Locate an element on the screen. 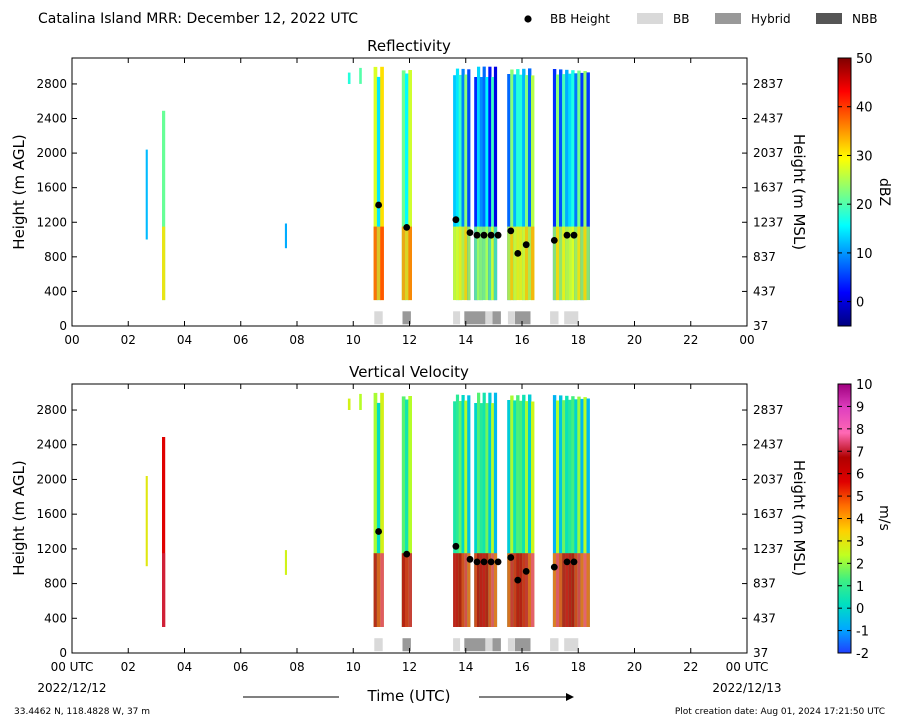  reflectivity-x-tick-label: 22 is located at coordinates (690, 340).